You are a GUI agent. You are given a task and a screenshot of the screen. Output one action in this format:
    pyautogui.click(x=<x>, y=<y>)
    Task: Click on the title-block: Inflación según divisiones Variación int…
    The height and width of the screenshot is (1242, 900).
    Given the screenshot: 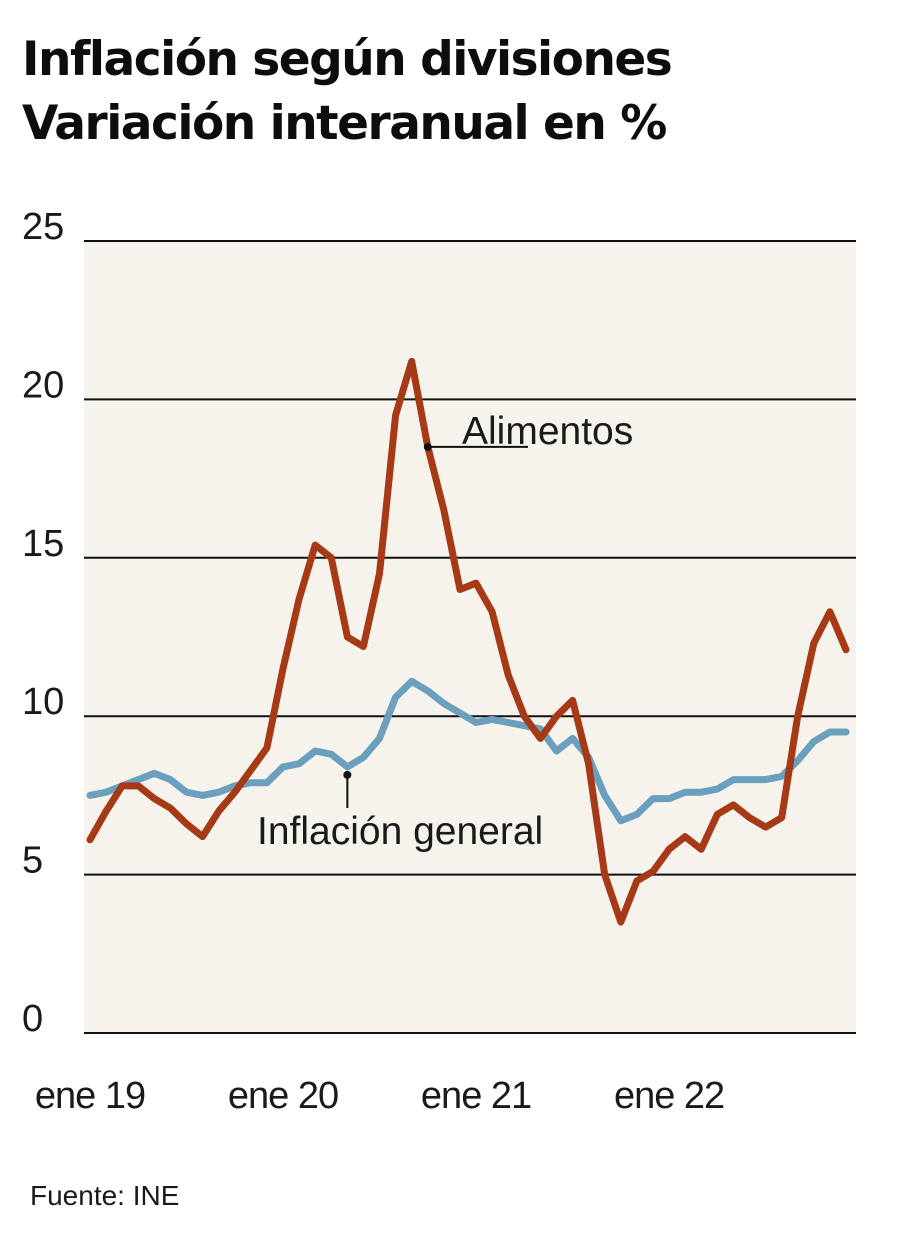 What is the action you would take?
    pyautogui.click(x=347, y=92)
    